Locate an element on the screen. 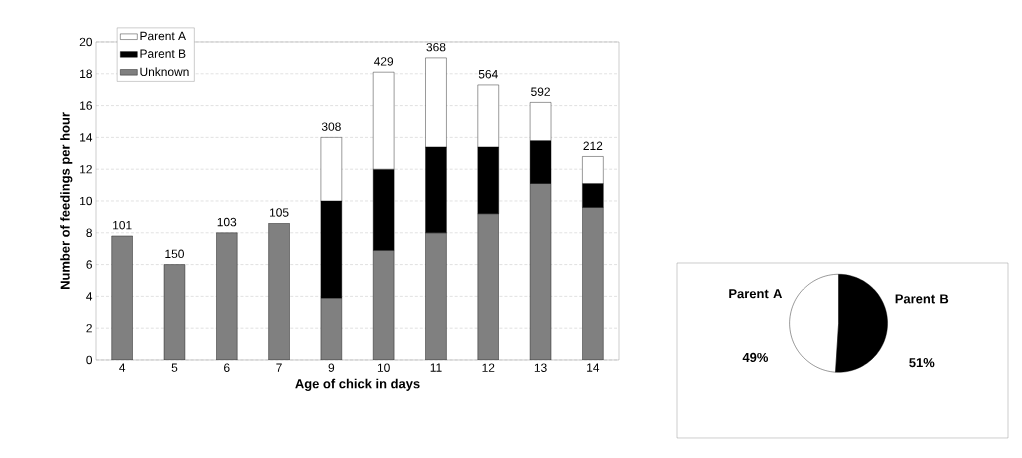 The height and width of the screenshot is (458, 1022). slice-label: Parent A is located at coordinates (756, 294).